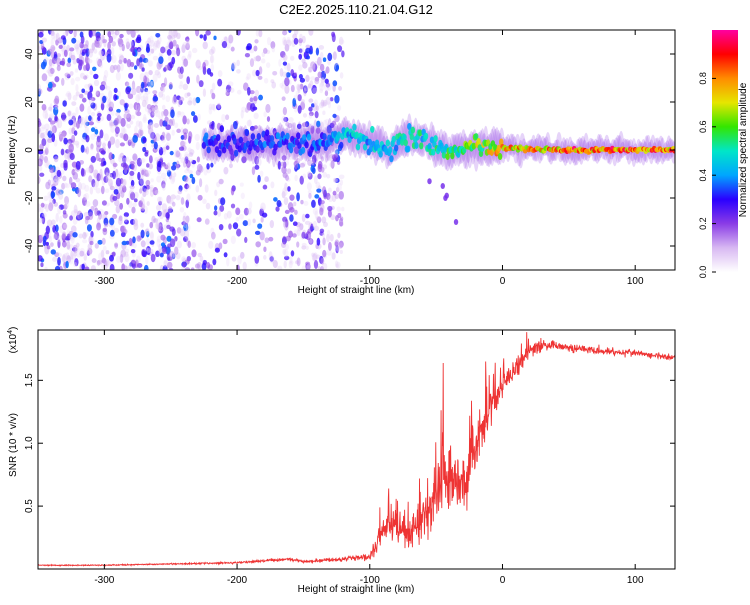 The width and height of the screenshot is (750, 605). What do you see at coordinates (237, 580) in the screenshot?
I see `snr-x-tick-label: -200` at bounding box center [237, 580].